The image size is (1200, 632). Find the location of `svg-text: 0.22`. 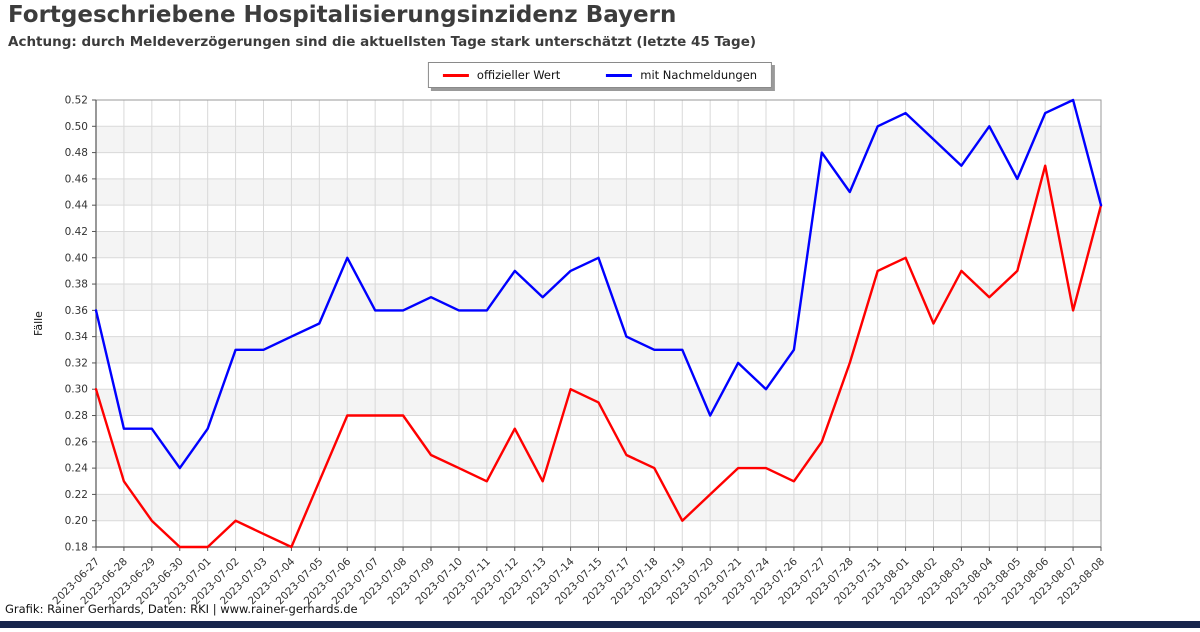

svg-text: 0.22 is located at coordinates (76, 495).